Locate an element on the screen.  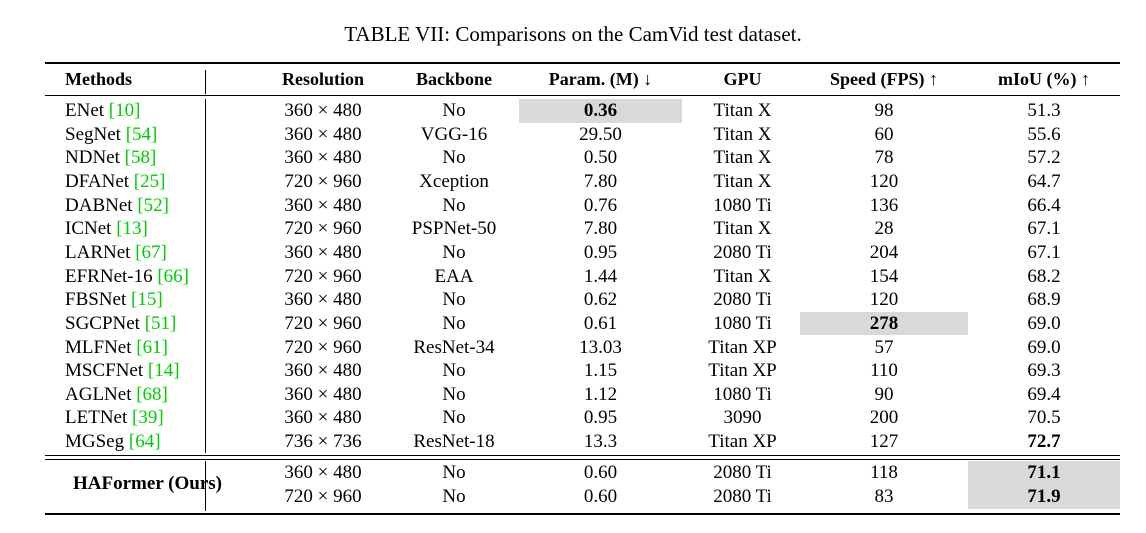
cell-param: 0.76 is located at coordinates (600, 205).